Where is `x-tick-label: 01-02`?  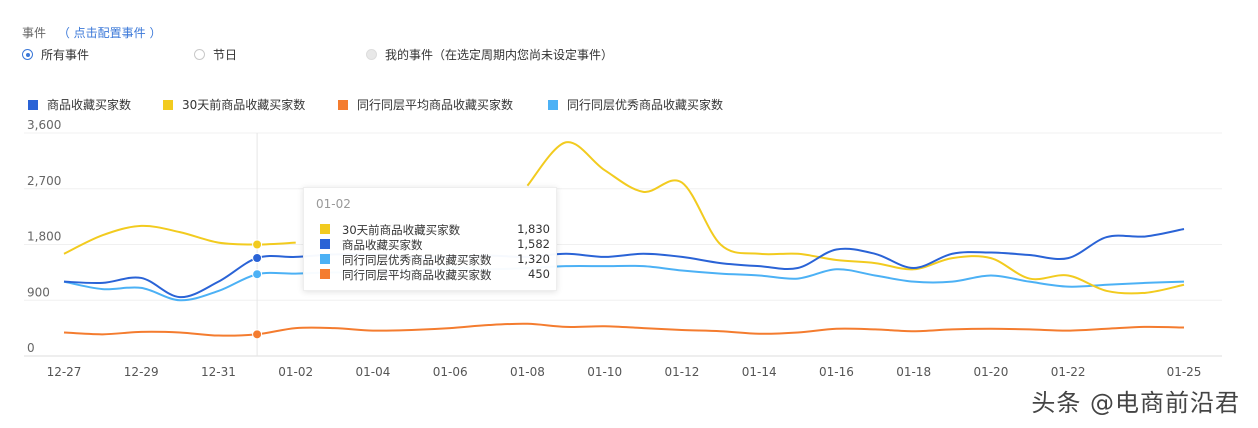 x-tick-label: 01-02 is located at coordinates (295, 372).